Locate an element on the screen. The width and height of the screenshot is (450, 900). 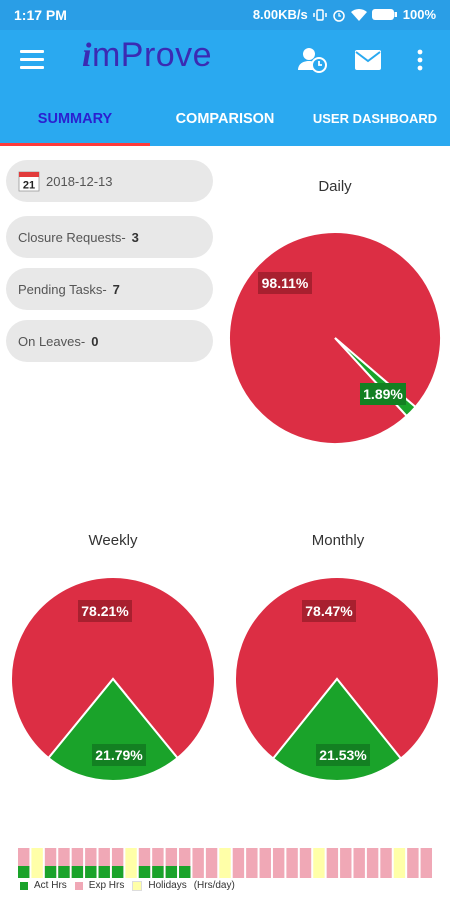
wifi-icon is located at coordinates (358, 14).